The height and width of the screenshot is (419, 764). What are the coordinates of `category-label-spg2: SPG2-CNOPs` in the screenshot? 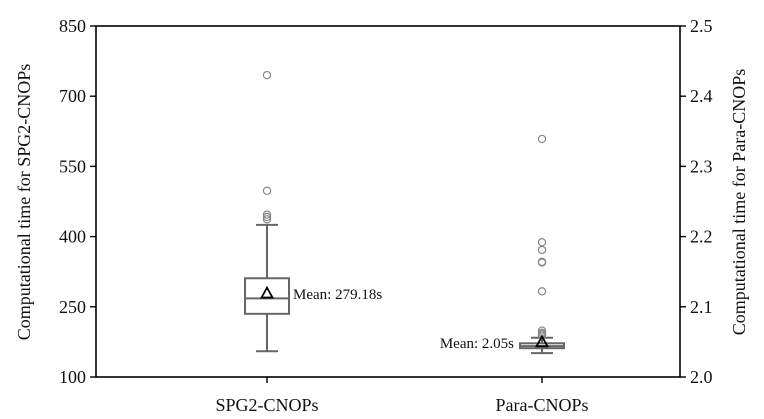 It's located at (266, 405).